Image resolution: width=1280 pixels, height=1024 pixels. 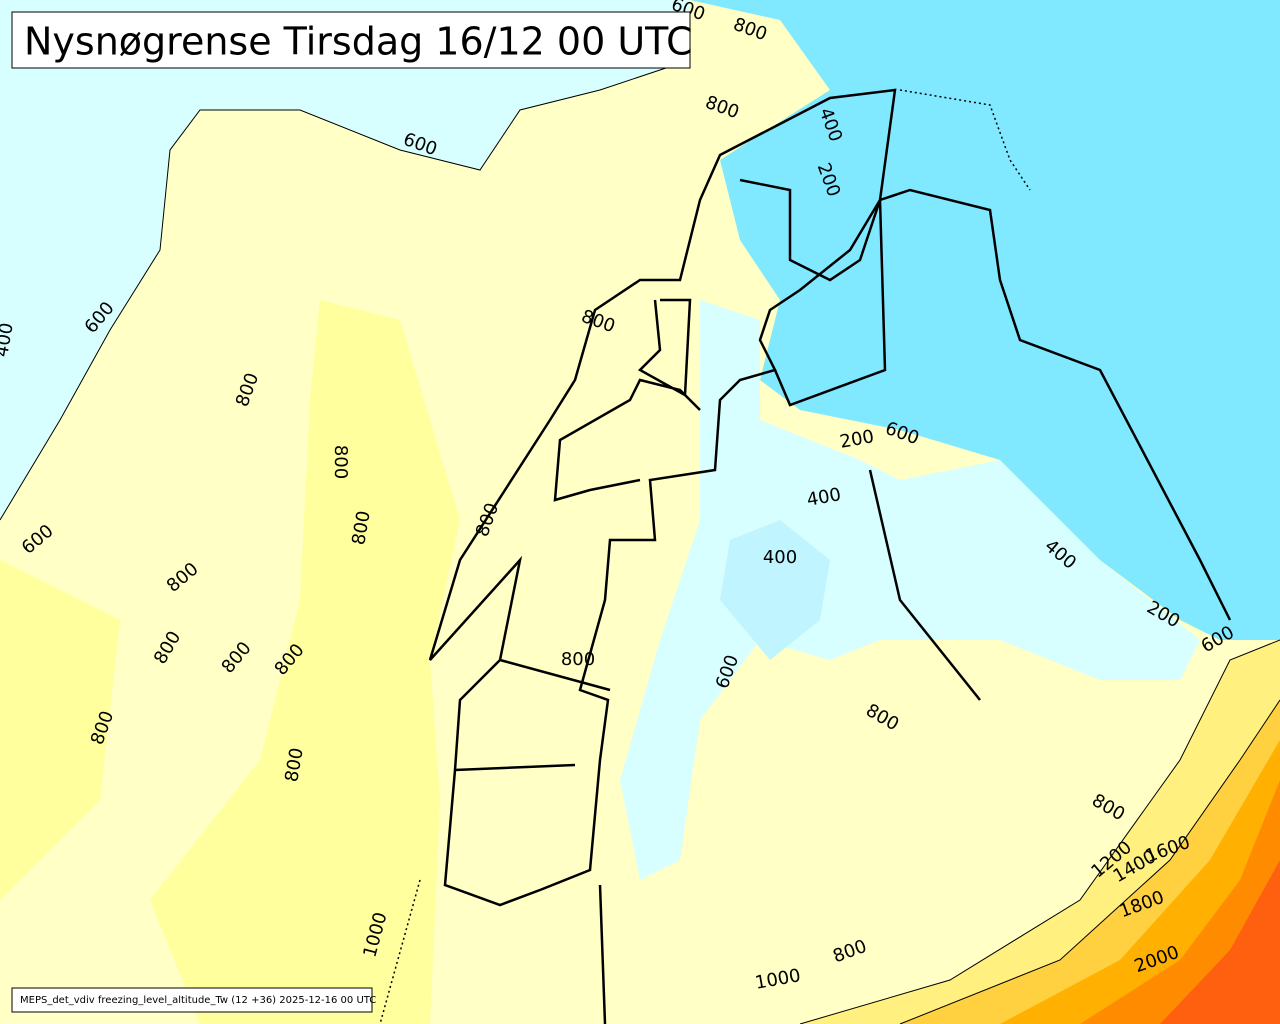 What do you see at coordinates (60, 730) in the screenshot?
I see `land-warm` at bounding box center [60, 730].